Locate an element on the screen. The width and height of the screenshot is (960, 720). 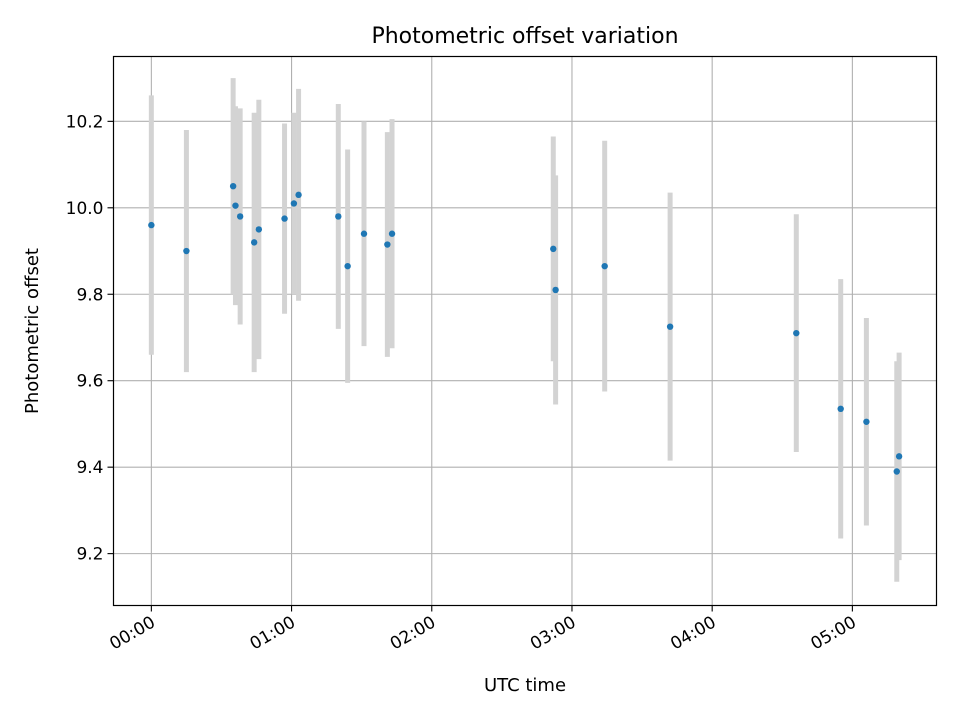
y-tick-label: 9.2 is located at coordinates (89, 555).